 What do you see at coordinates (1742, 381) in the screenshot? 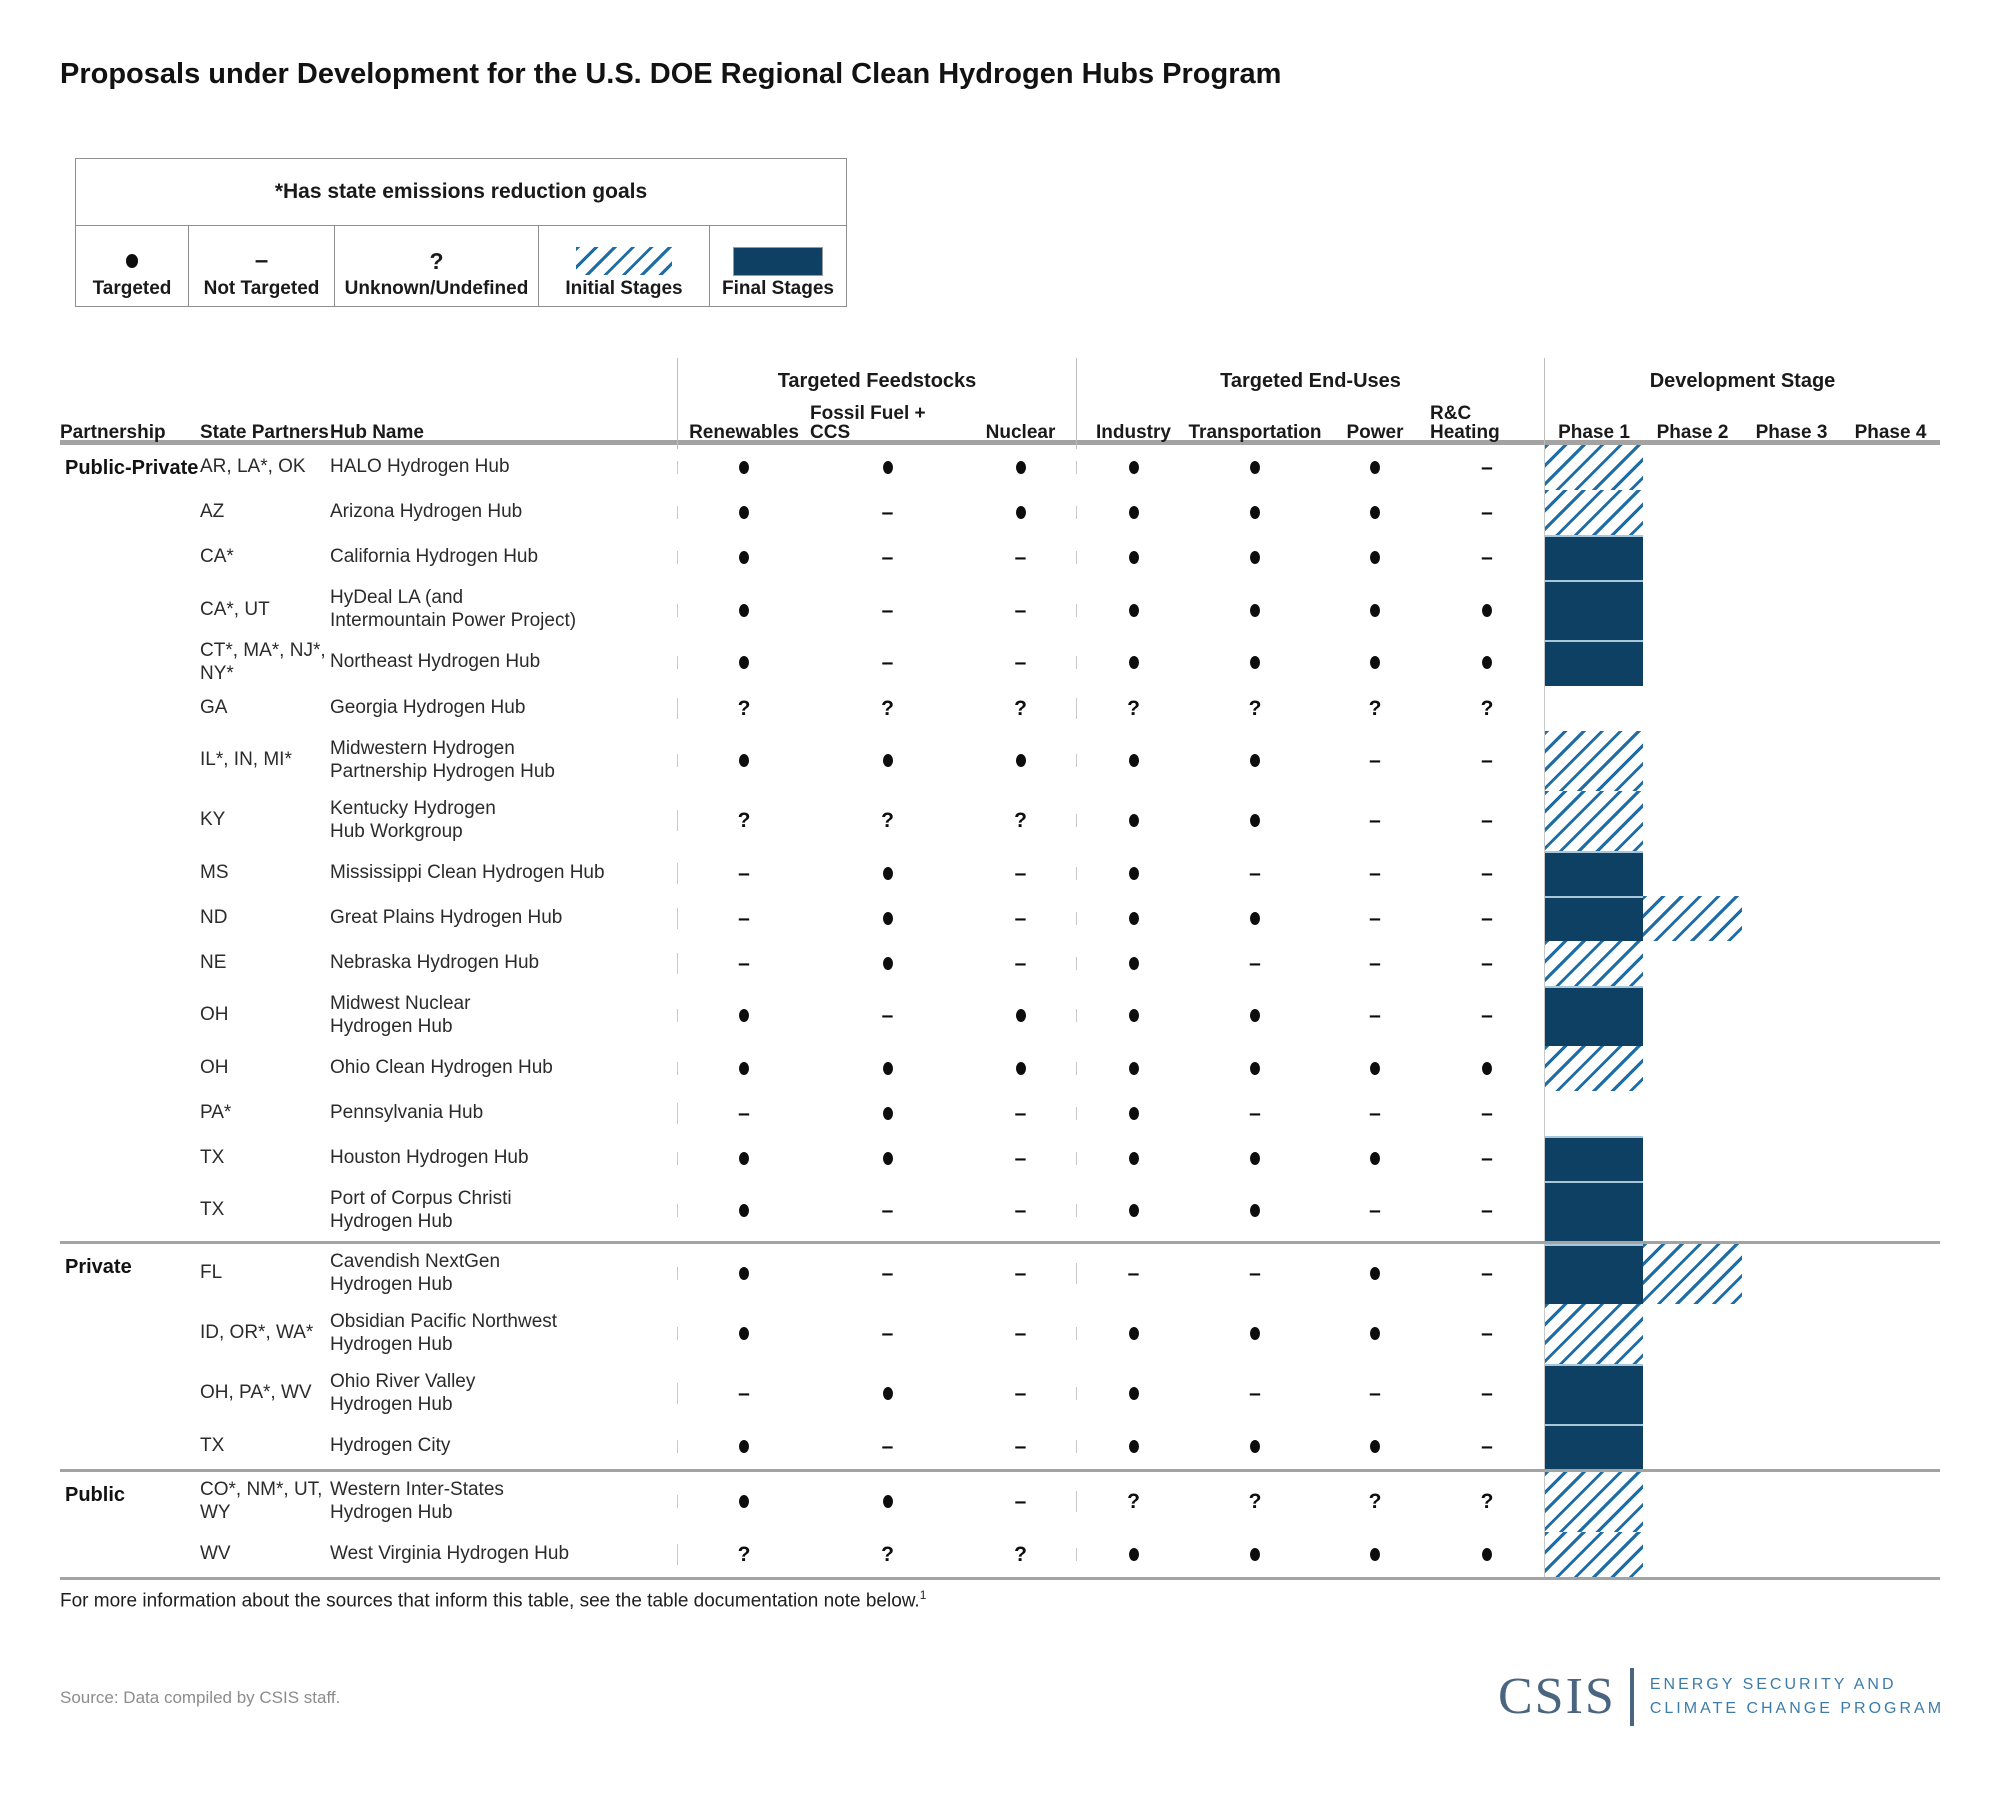
I see `group-header-development-stage: Development Stage` at bounding box center [1742, 381].